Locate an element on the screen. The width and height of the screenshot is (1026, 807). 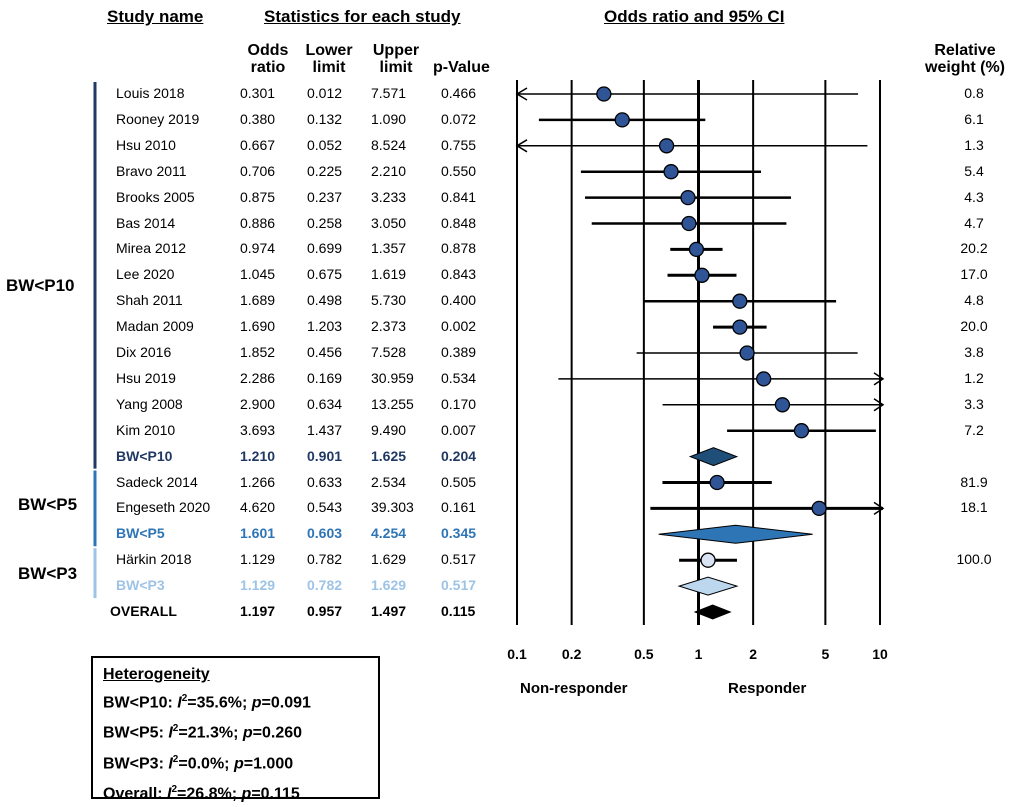
cell-weight: 81.9 is located at coordinates (974, 481).